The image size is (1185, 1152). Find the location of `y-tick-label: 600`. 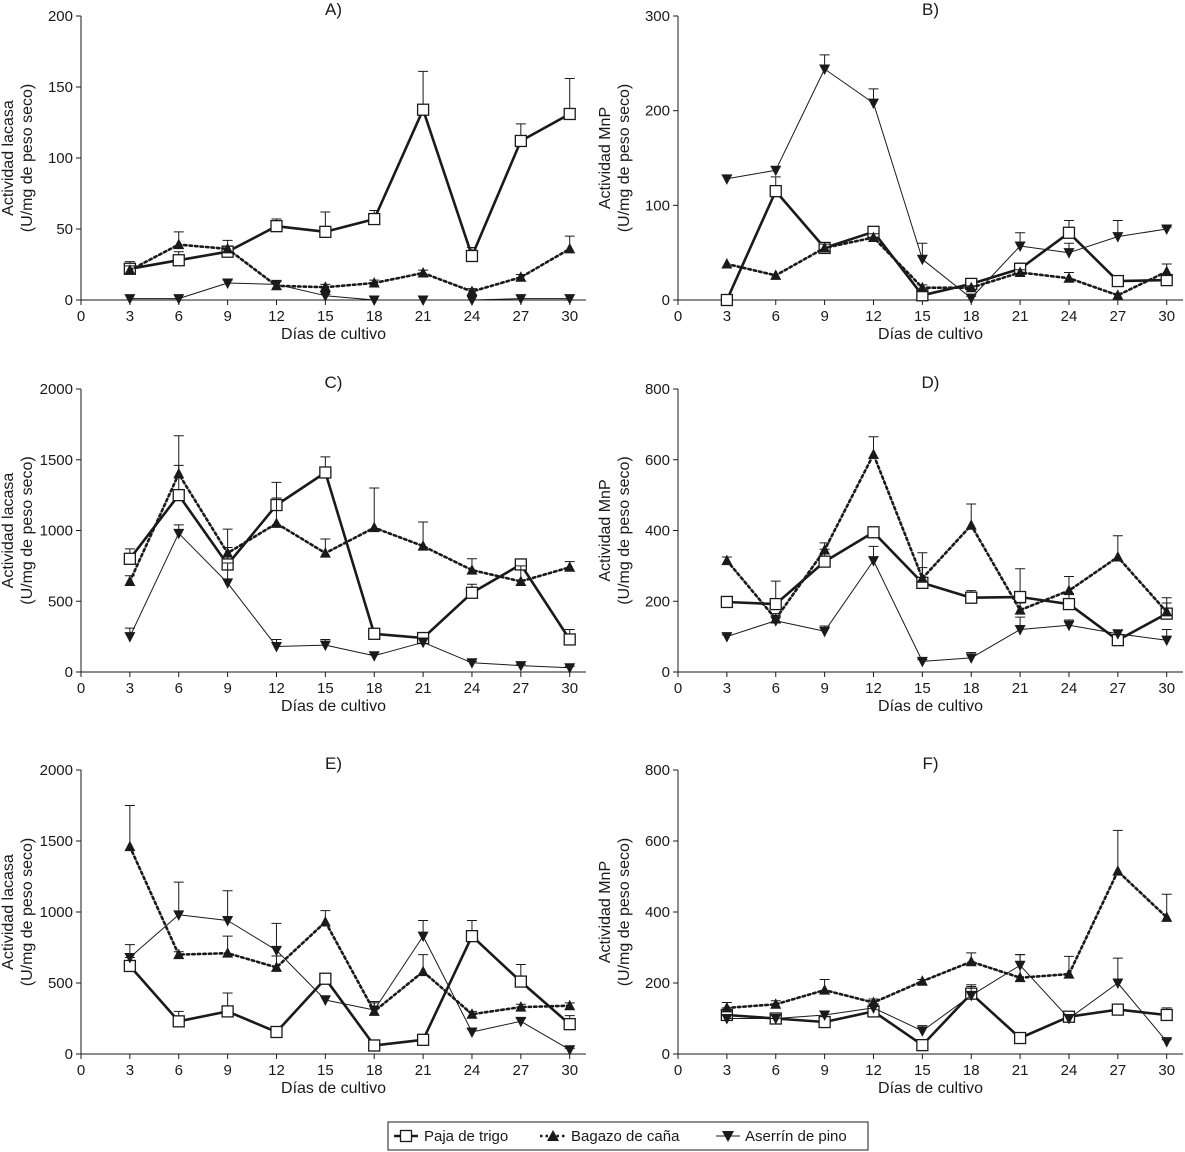

y-tick-label: 600 is located at coordinates (657, 841).